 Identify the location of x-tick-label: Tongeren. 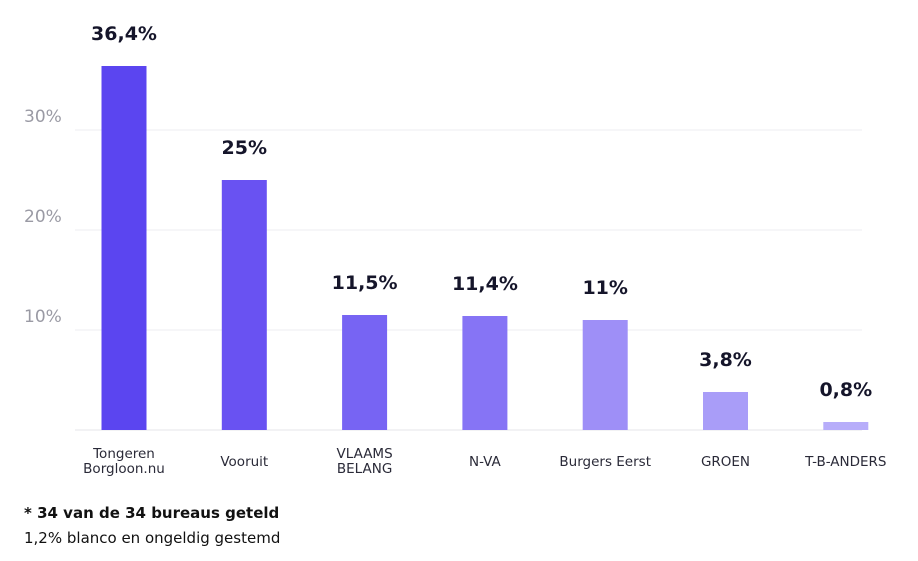
(123, 454).